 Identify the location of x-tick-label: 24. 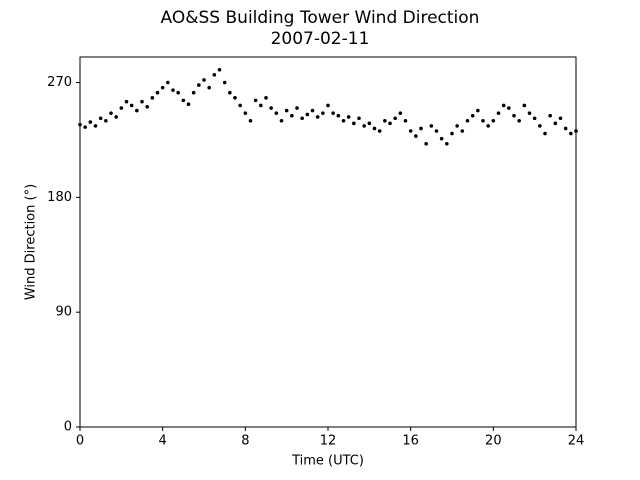
(576, 441).